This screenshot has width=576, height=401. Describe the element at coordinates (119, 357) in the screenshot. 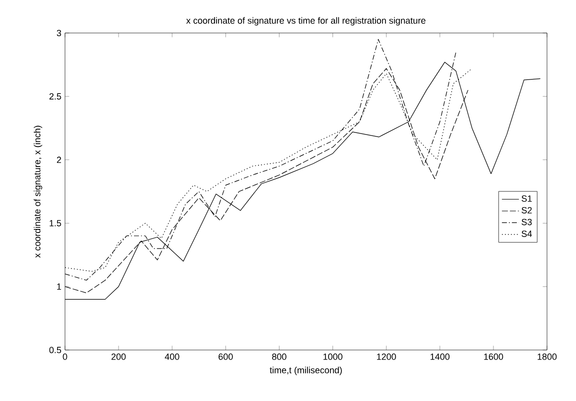

I see `x-tick-label: 200` at that location.